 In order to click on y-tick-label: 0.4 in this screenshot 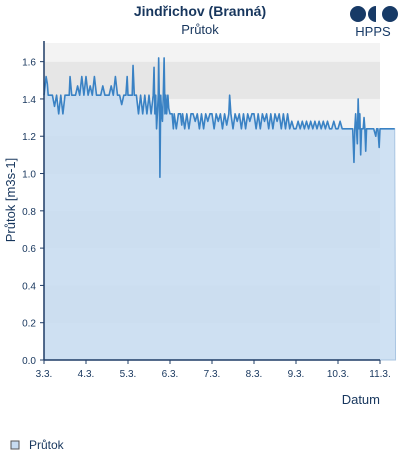, I will do `click(29, 286)`.